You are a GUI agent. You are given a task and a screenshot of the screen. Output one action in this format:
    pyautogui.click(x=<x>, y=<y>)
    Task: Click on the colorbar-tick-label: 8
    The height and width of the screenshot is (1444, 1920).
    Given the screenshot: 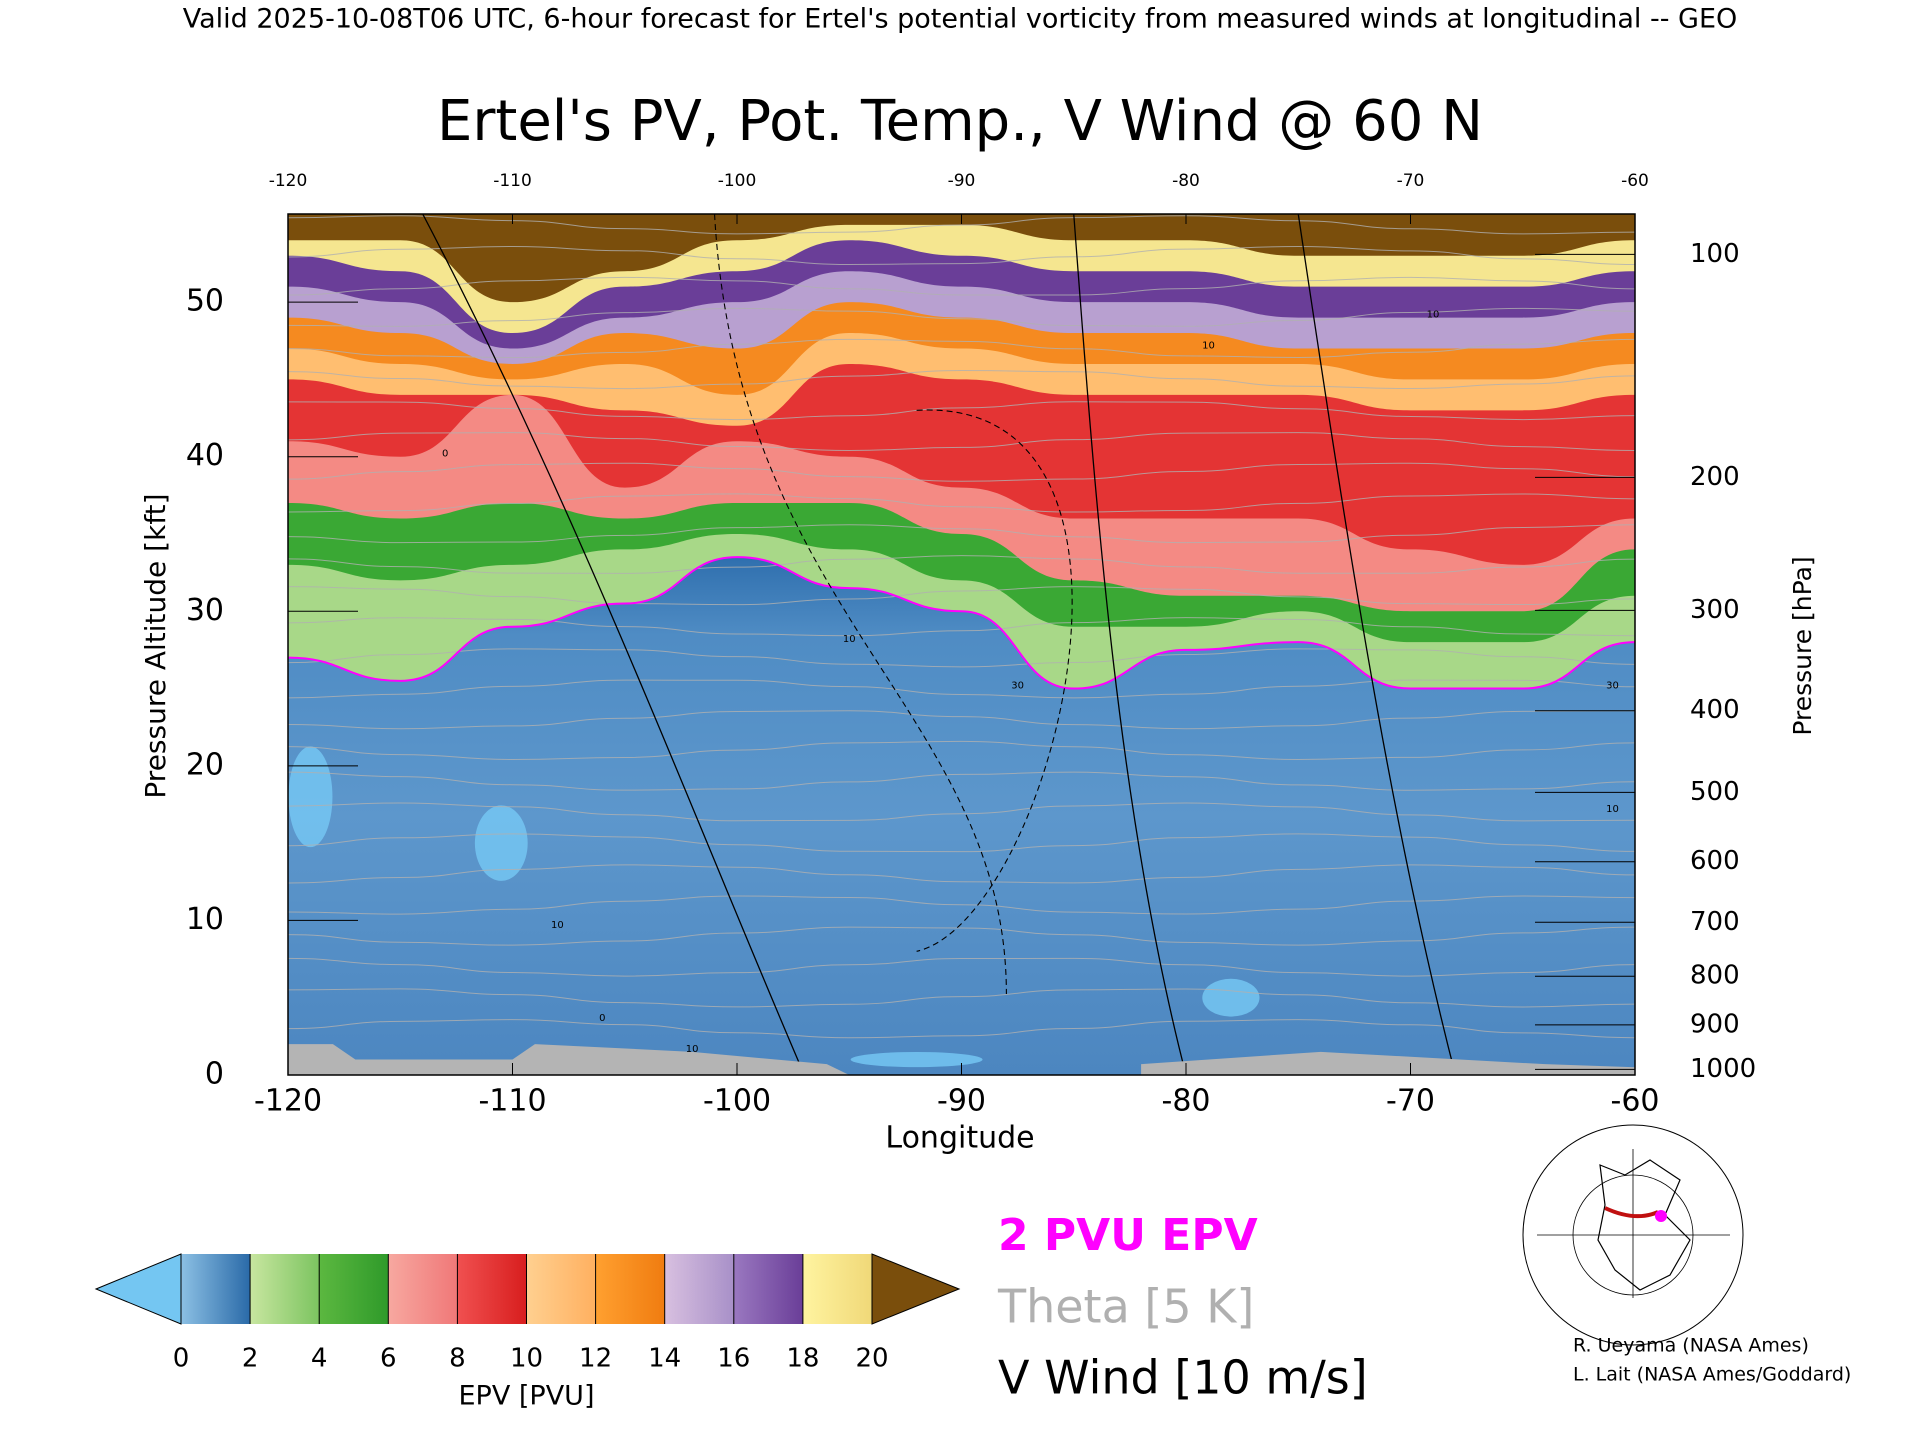 What is the action you would take?
    pyautogui.click(x=457, y=1359)
    